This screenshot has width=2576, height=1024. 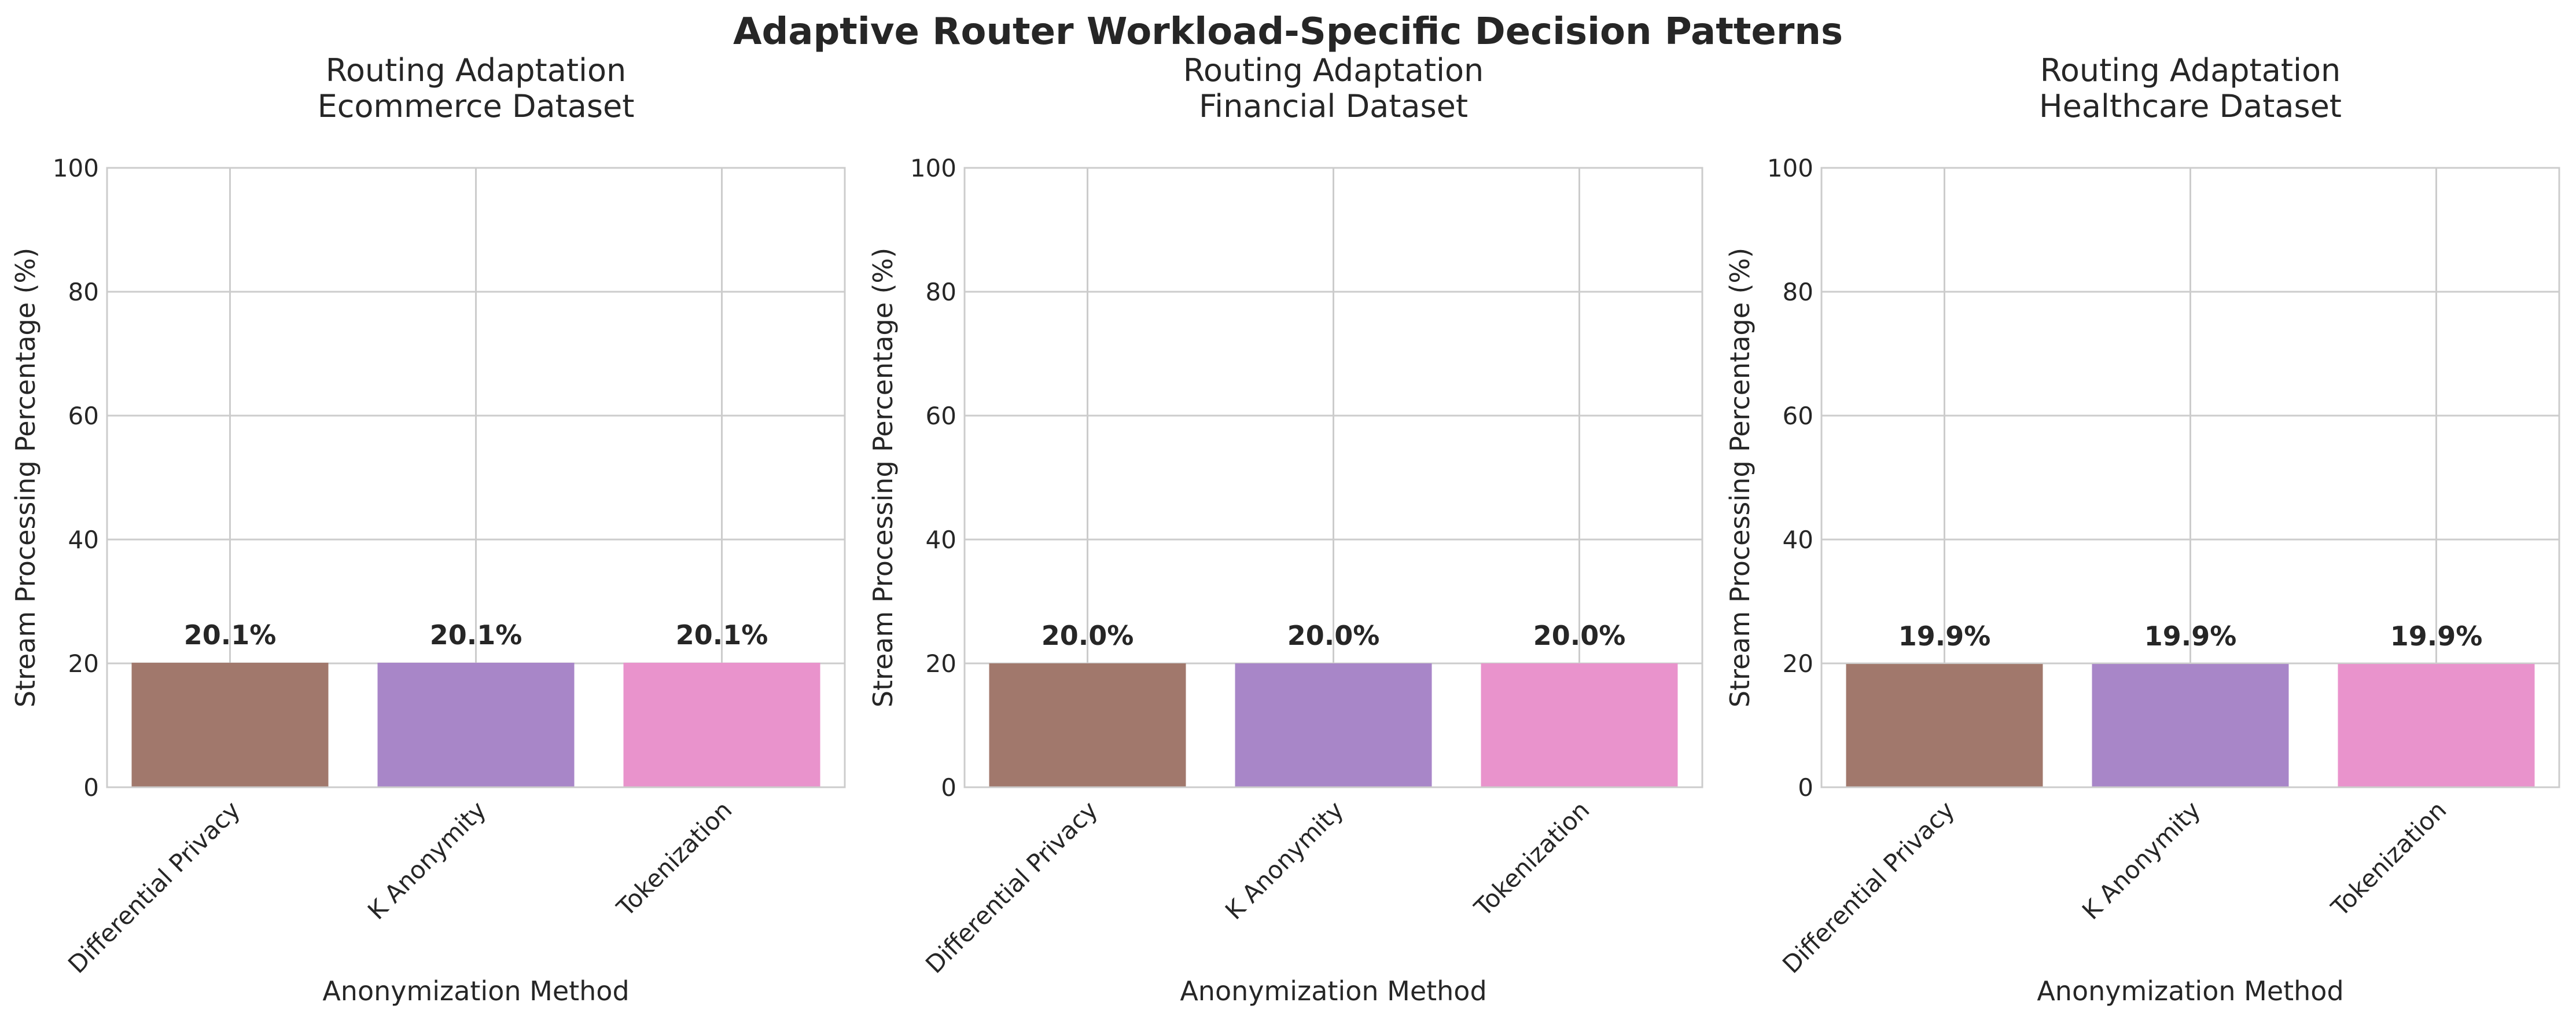 What do you see at coordinates (2190, 88) in the screenshot?
I see `panel-title: Routing Adaptation Healthcare Dataset` at bounding box center [2190, 88].